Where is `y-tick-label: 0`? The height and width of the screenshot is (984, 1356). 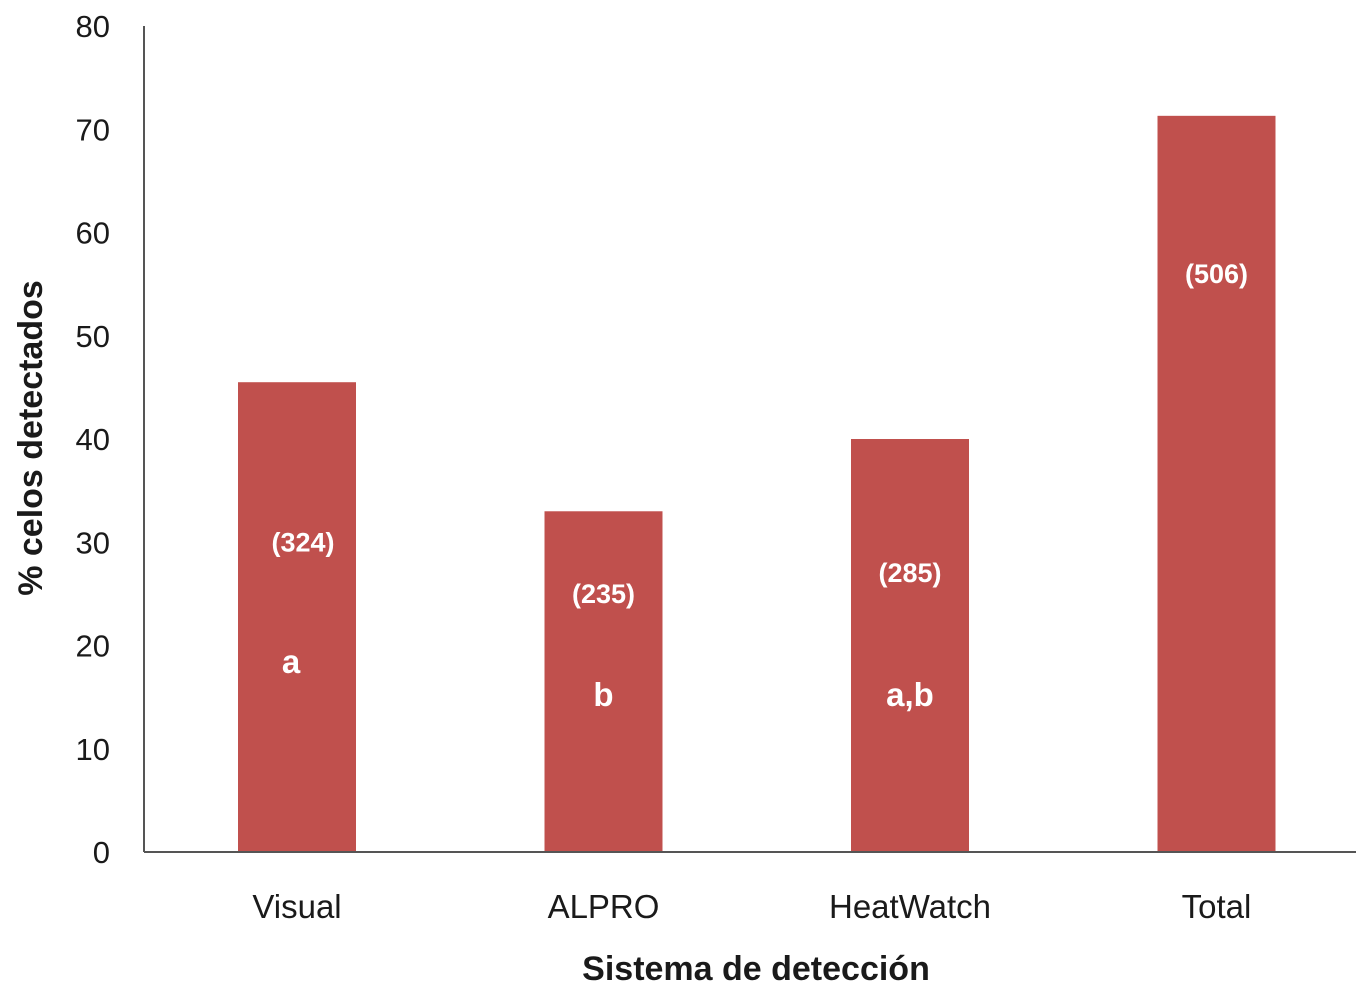
y-tick-label: 0 is located at coordinates (101, 852).